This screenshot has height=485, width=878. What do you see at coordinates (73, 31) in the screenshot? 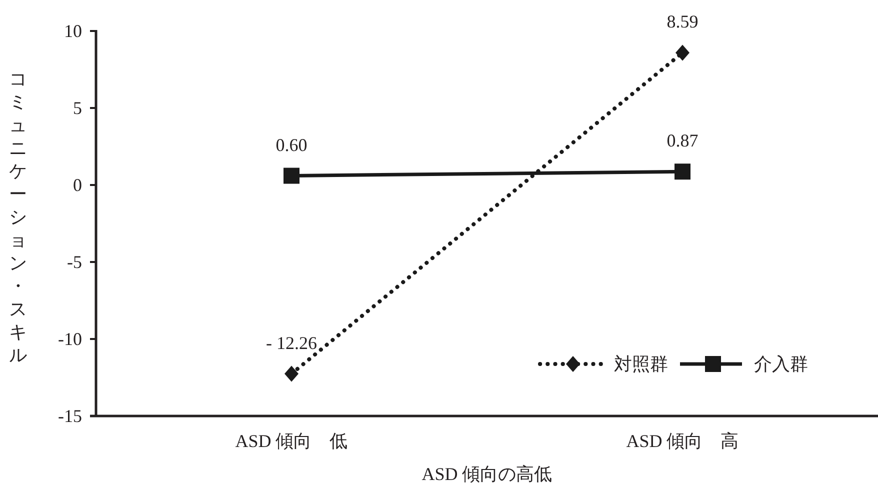
I see `y-tick-label: 10` at bounding box center [73, 31].